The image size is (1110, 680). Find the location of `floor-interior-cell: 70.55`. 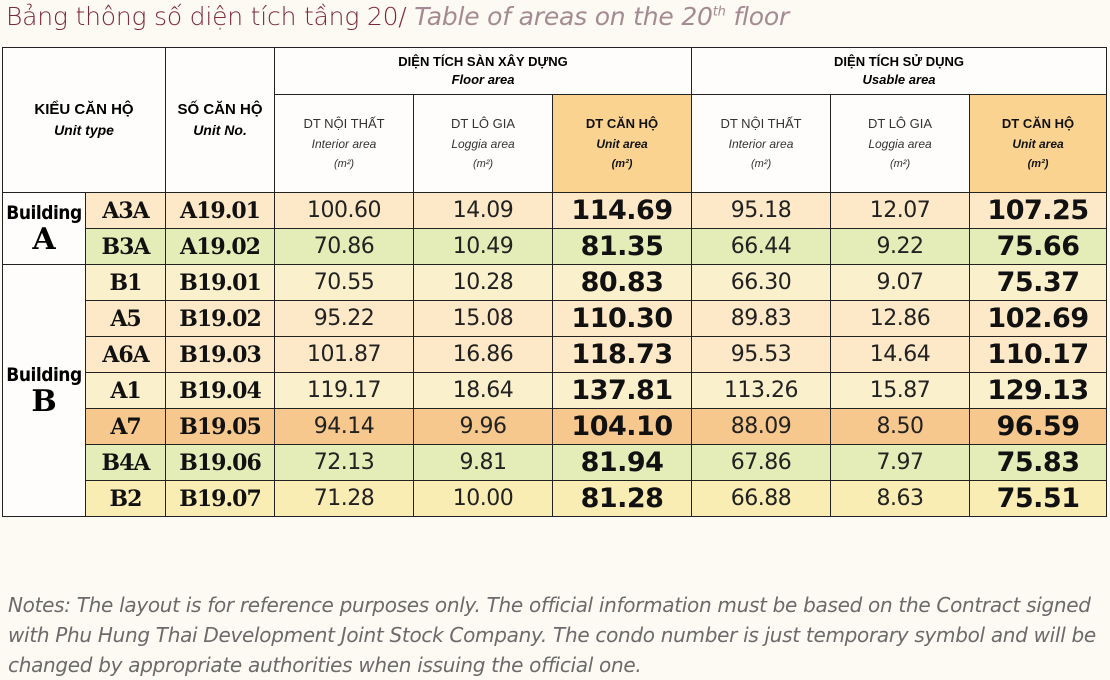

floor-interior-cell: 70.55 is located at coordinates (344, 282).